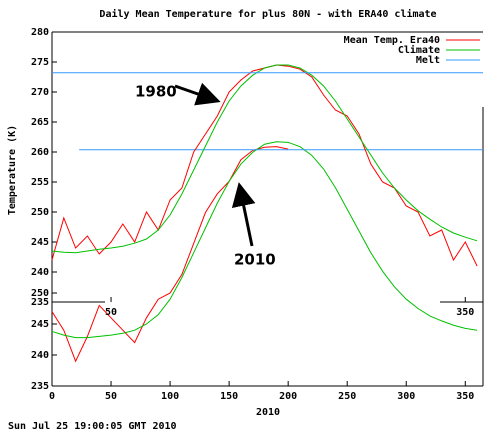 This screenshot has width=500, height=435. Describe the element at coordinates (52, 396) in the screenshot. I see `x-tick-label: 0` at that location.